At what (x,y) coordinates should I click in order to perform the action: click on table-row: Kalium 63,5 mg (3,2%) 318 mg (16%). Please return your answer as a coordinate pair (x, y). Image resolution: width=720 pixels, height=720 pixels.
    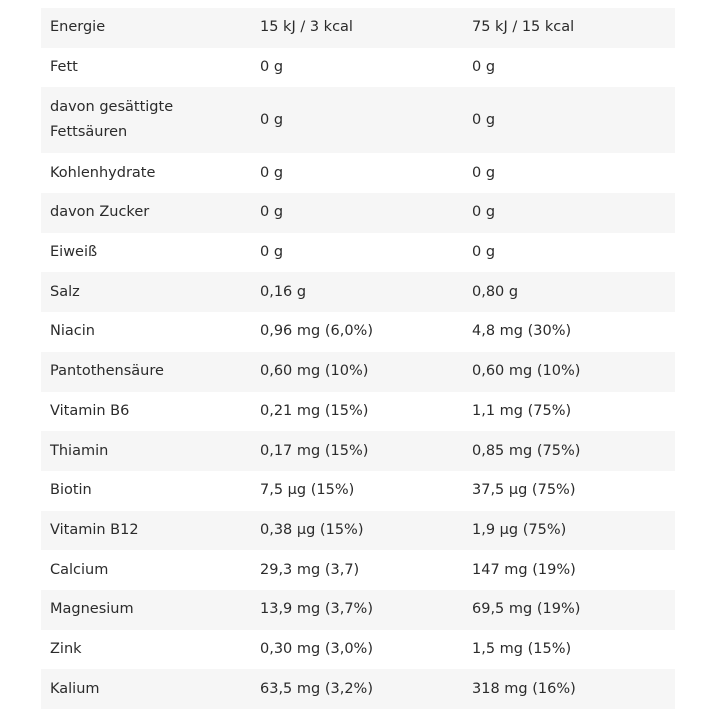
    Looking at the image, I should click on (358, 689).